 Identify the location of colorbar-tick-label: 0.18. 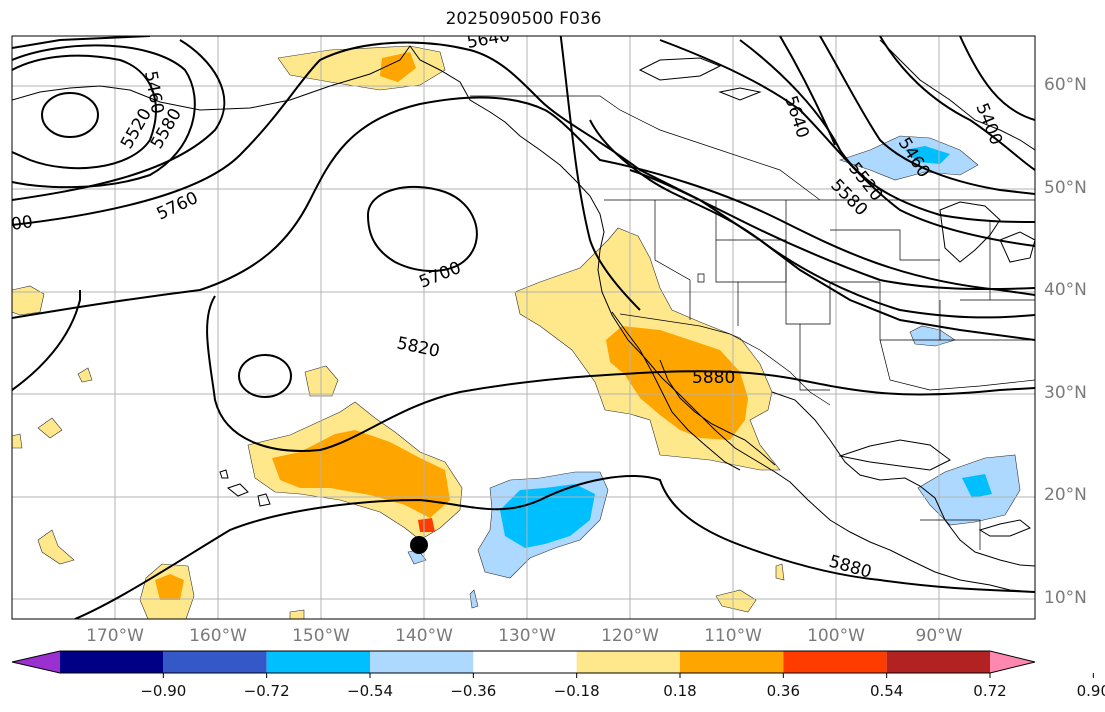
(680, 691).